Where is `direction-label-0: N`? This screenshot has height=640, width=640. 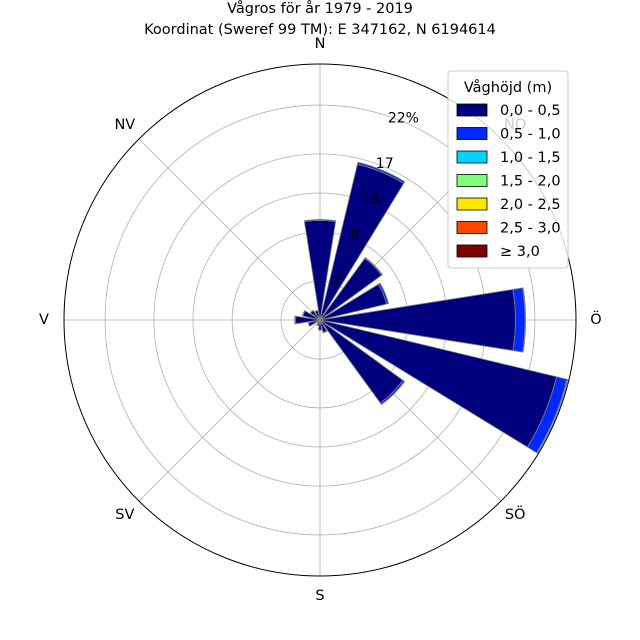
direction-label-0: N is located at coordinates (320, 44).